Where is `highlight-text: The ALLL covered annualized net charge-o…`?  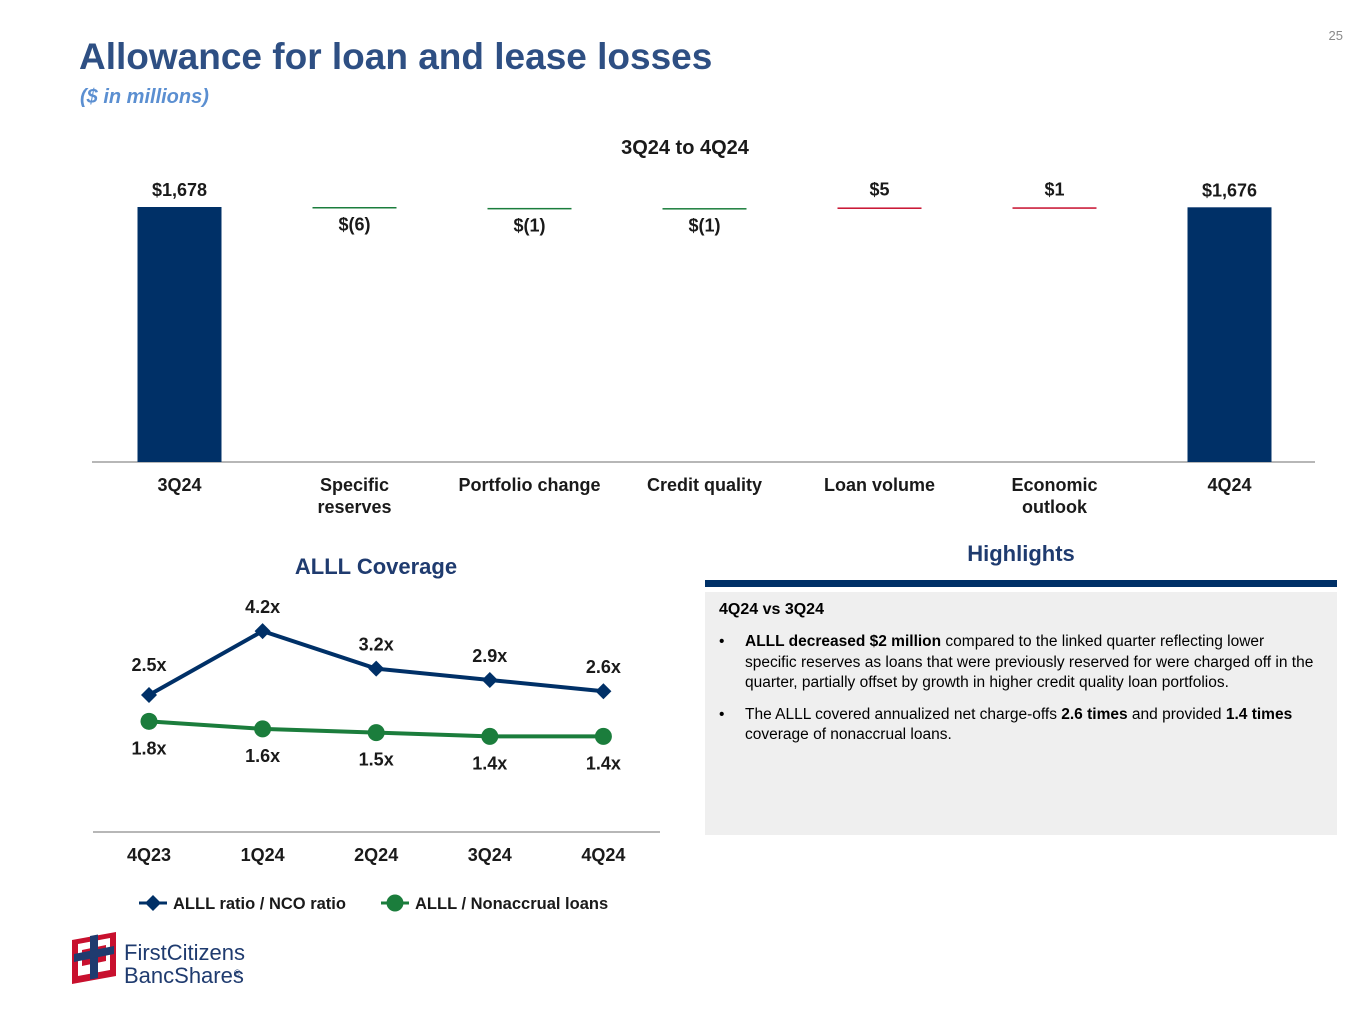
highlight-text: The ALLL covered annualized net charge-o… is located at coordinates (903, 714).